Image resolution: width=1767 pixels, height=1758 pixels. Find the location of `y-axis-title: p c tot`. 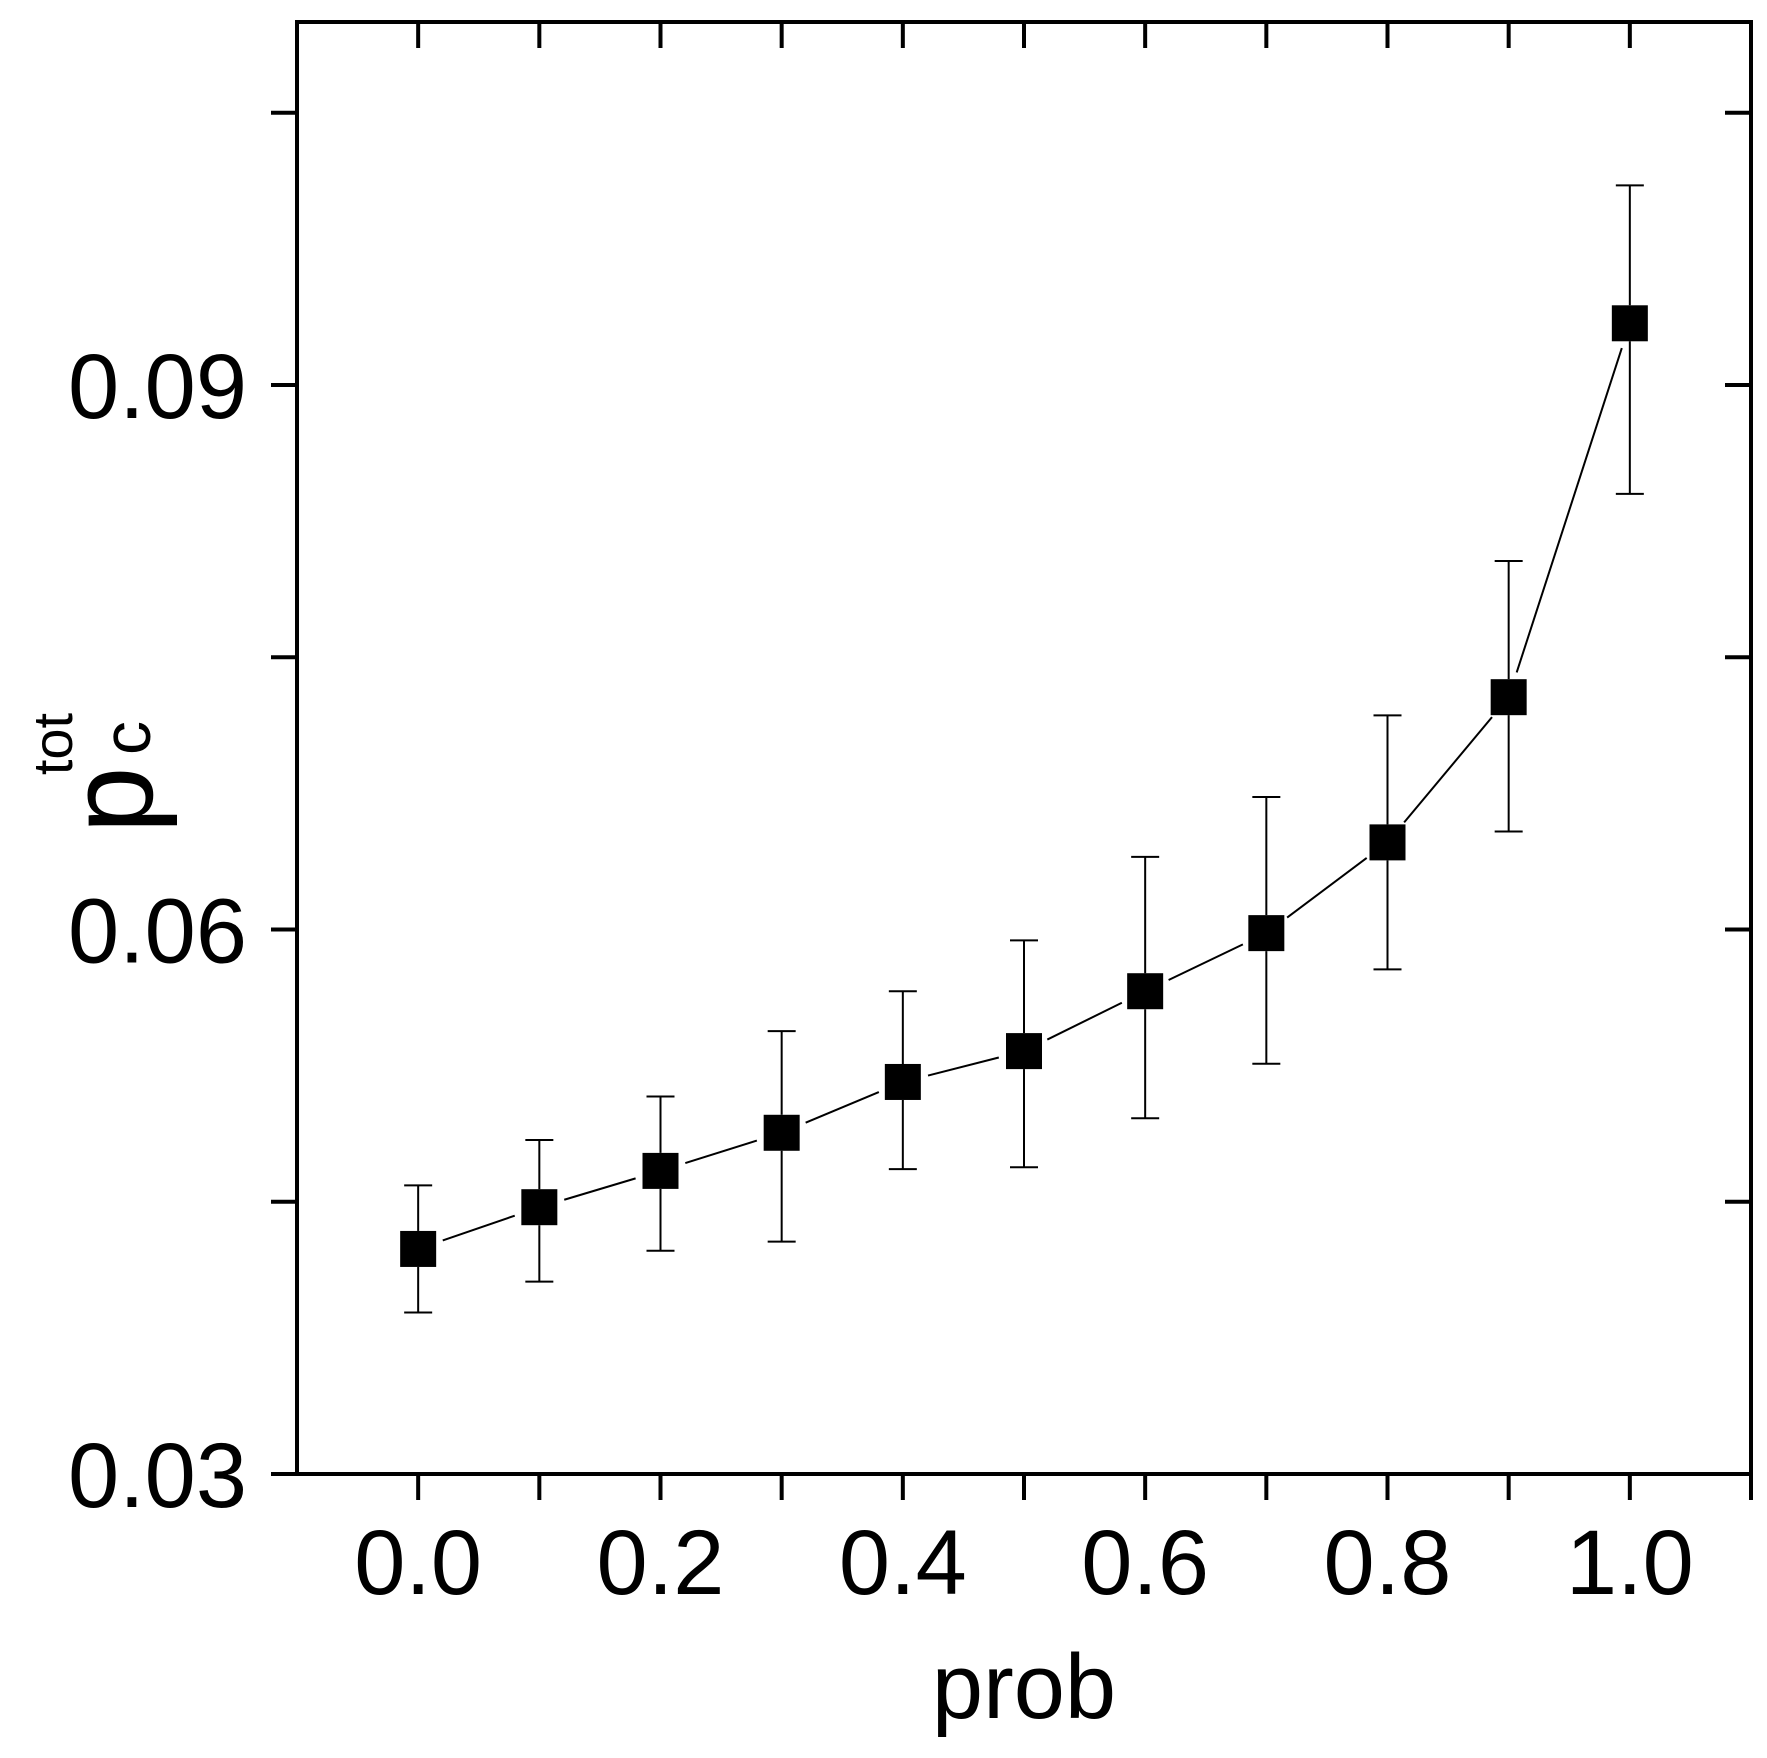

y-axis-title: p c tot is located at coordinates (99, 772).